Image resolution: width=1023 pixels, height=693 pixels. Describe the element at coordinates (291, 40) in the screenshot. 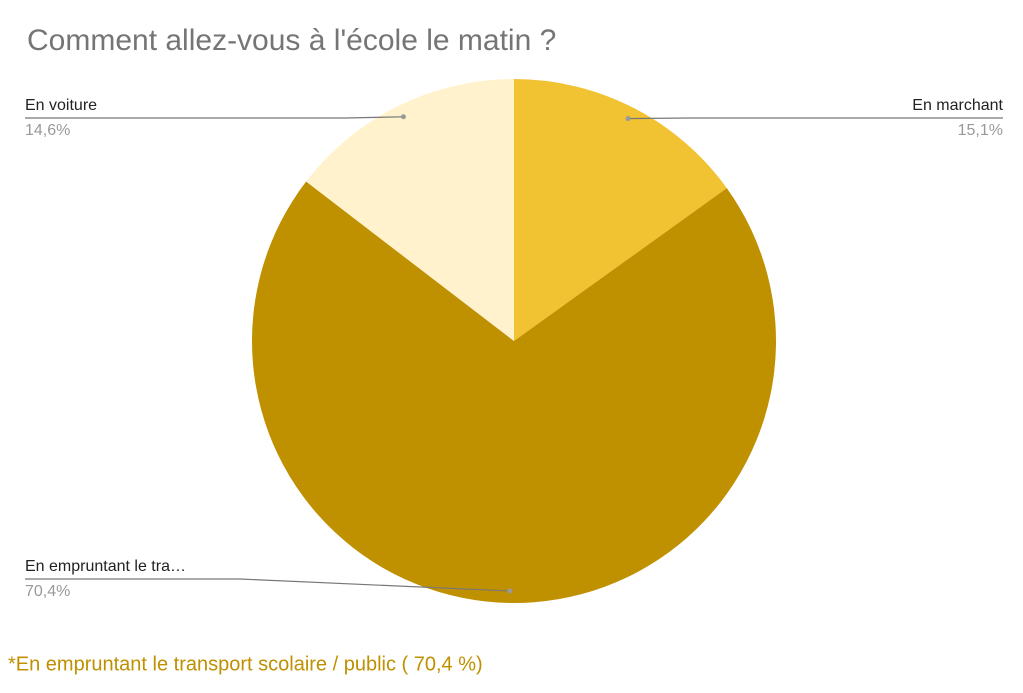

I see `chart-title: Comment allez-vous à l'école le matin ?` at that location.